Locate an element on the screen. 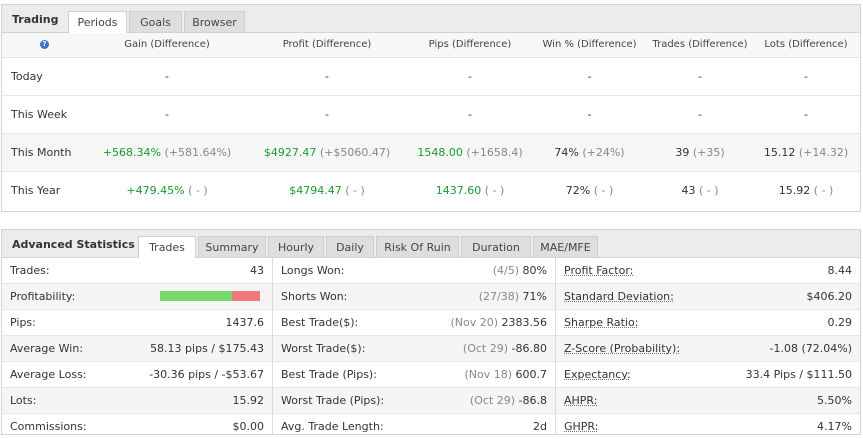 The image size is (863, 439). tab-mae-mfe: MAE/MFE is located at coordinates (565, 246).